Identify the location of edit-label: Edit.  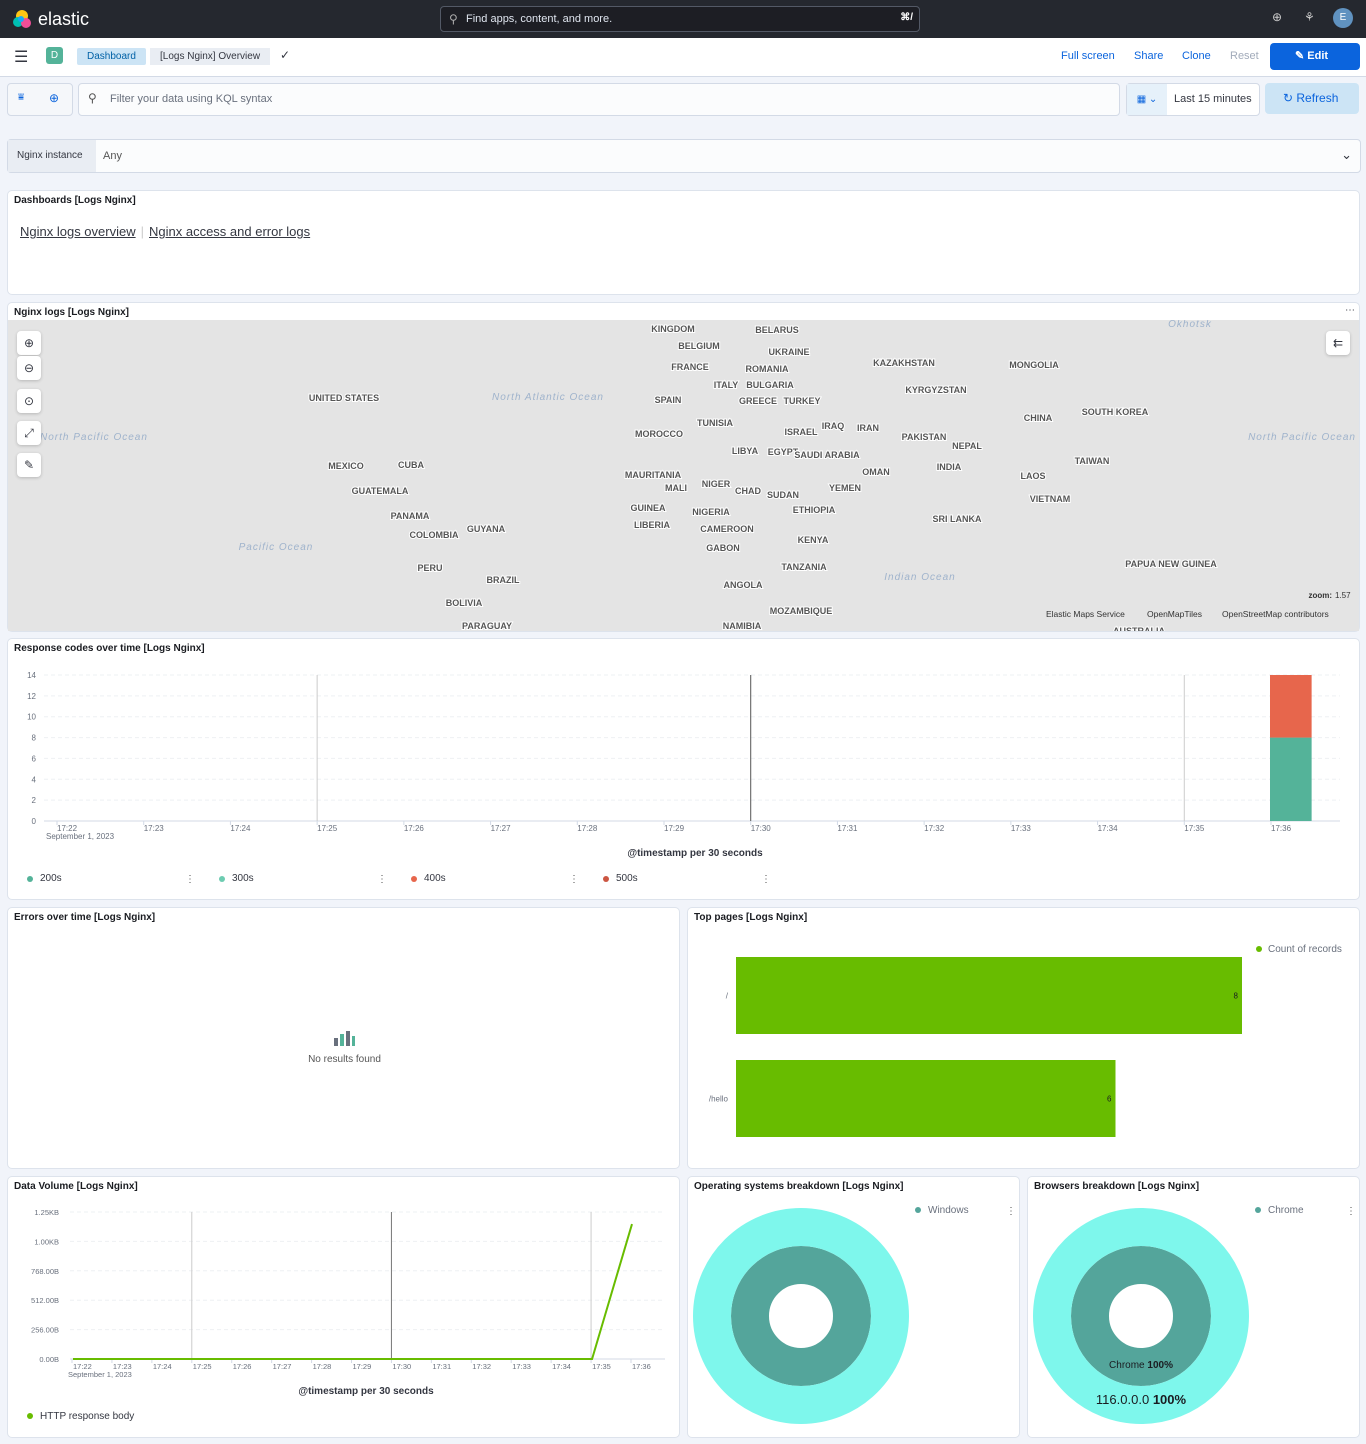
(1318, 56).